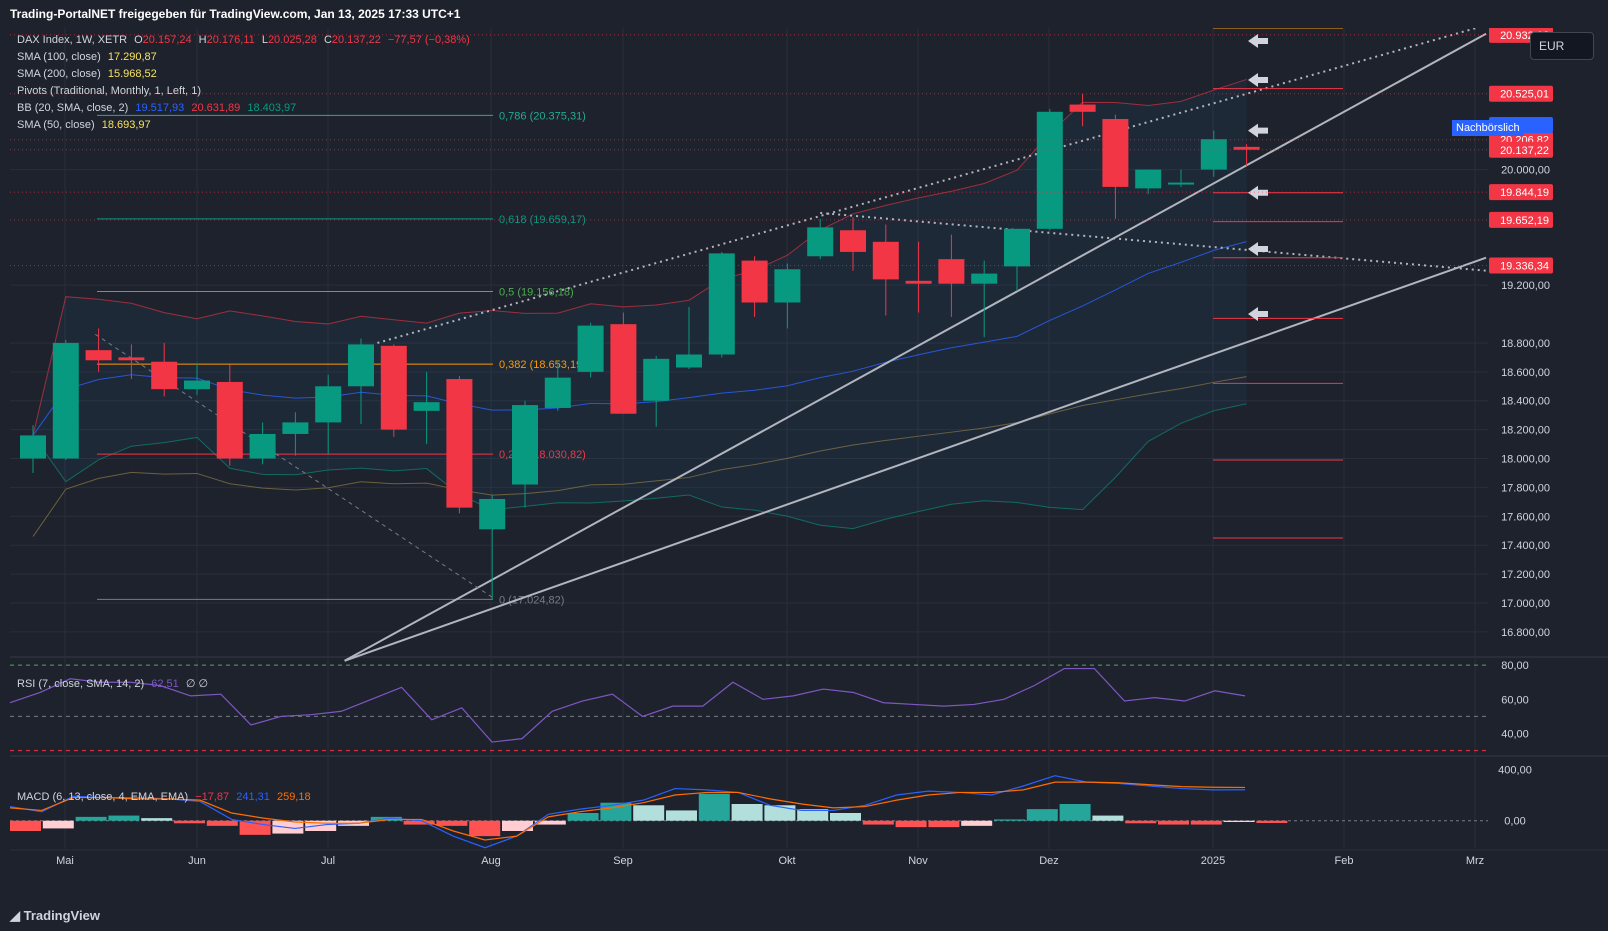 The image size is (1608, 931). What do you see at coordinates (1525, 633) in the screenshot?
I see `y-tick-label: 16.800,00` at bounding box center [1525, 633].